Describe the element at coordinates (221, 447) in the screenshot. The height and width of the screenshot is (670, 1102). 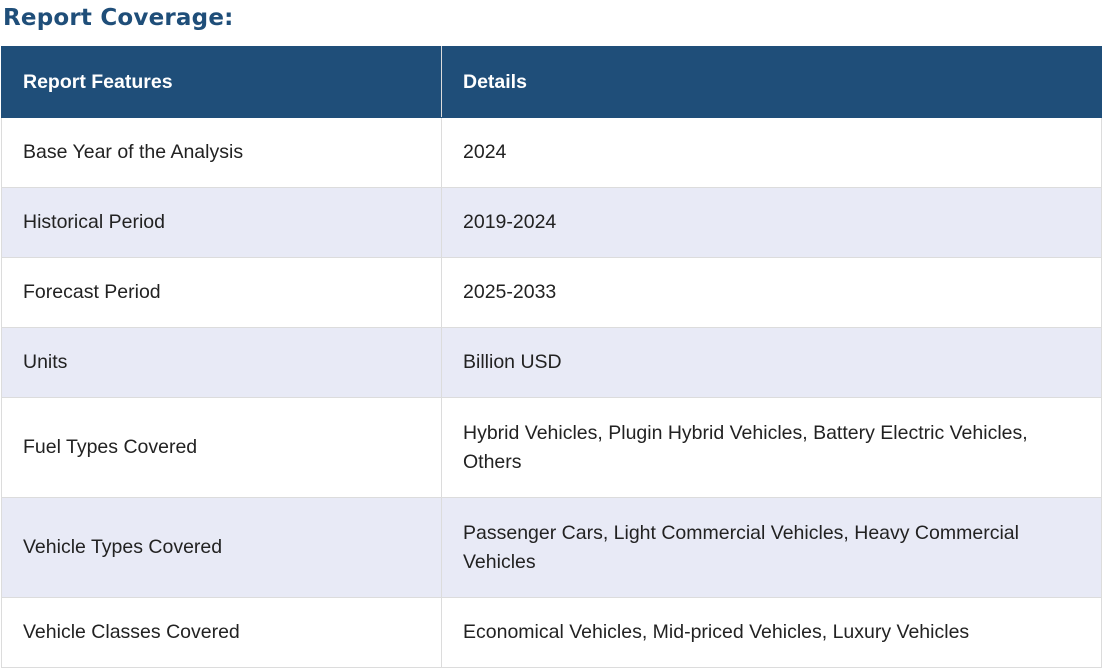
I see `feature-cell: Fuel Types Covered` at that location.